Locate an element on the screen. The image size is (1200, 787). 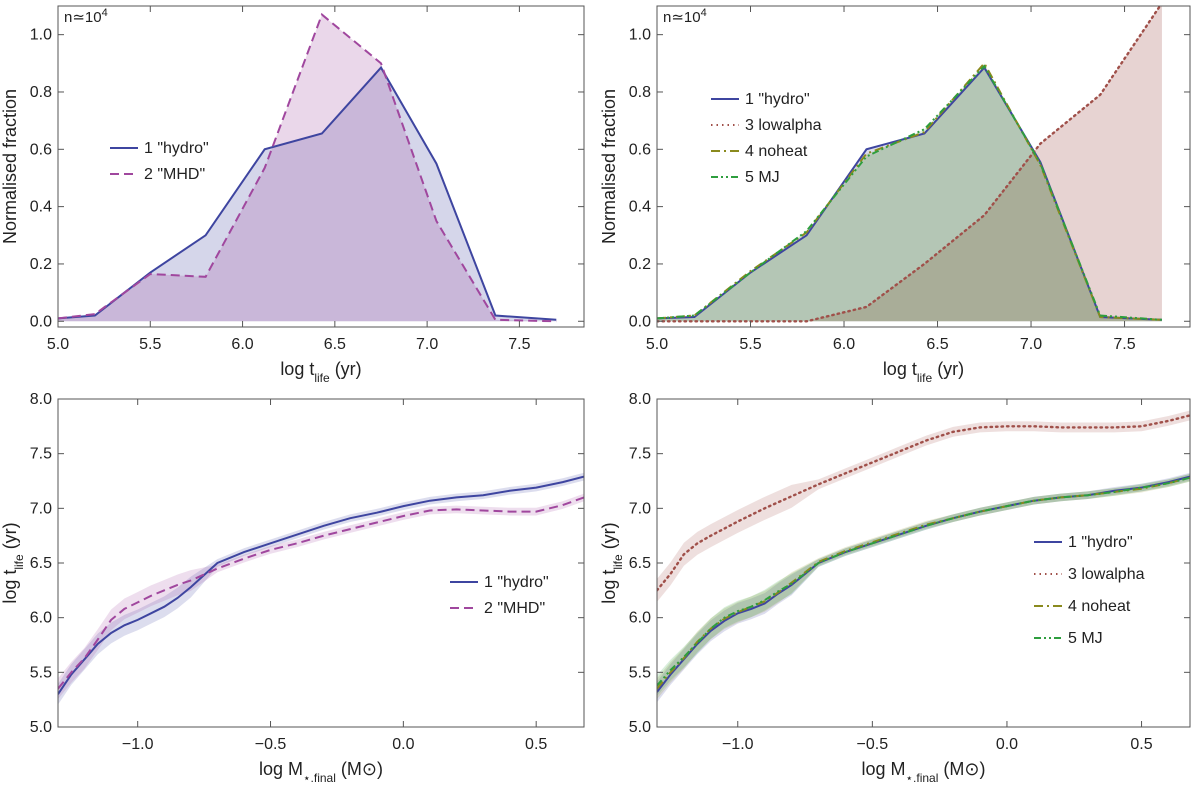
band-lowalpha is located at coordinates (923, 506).